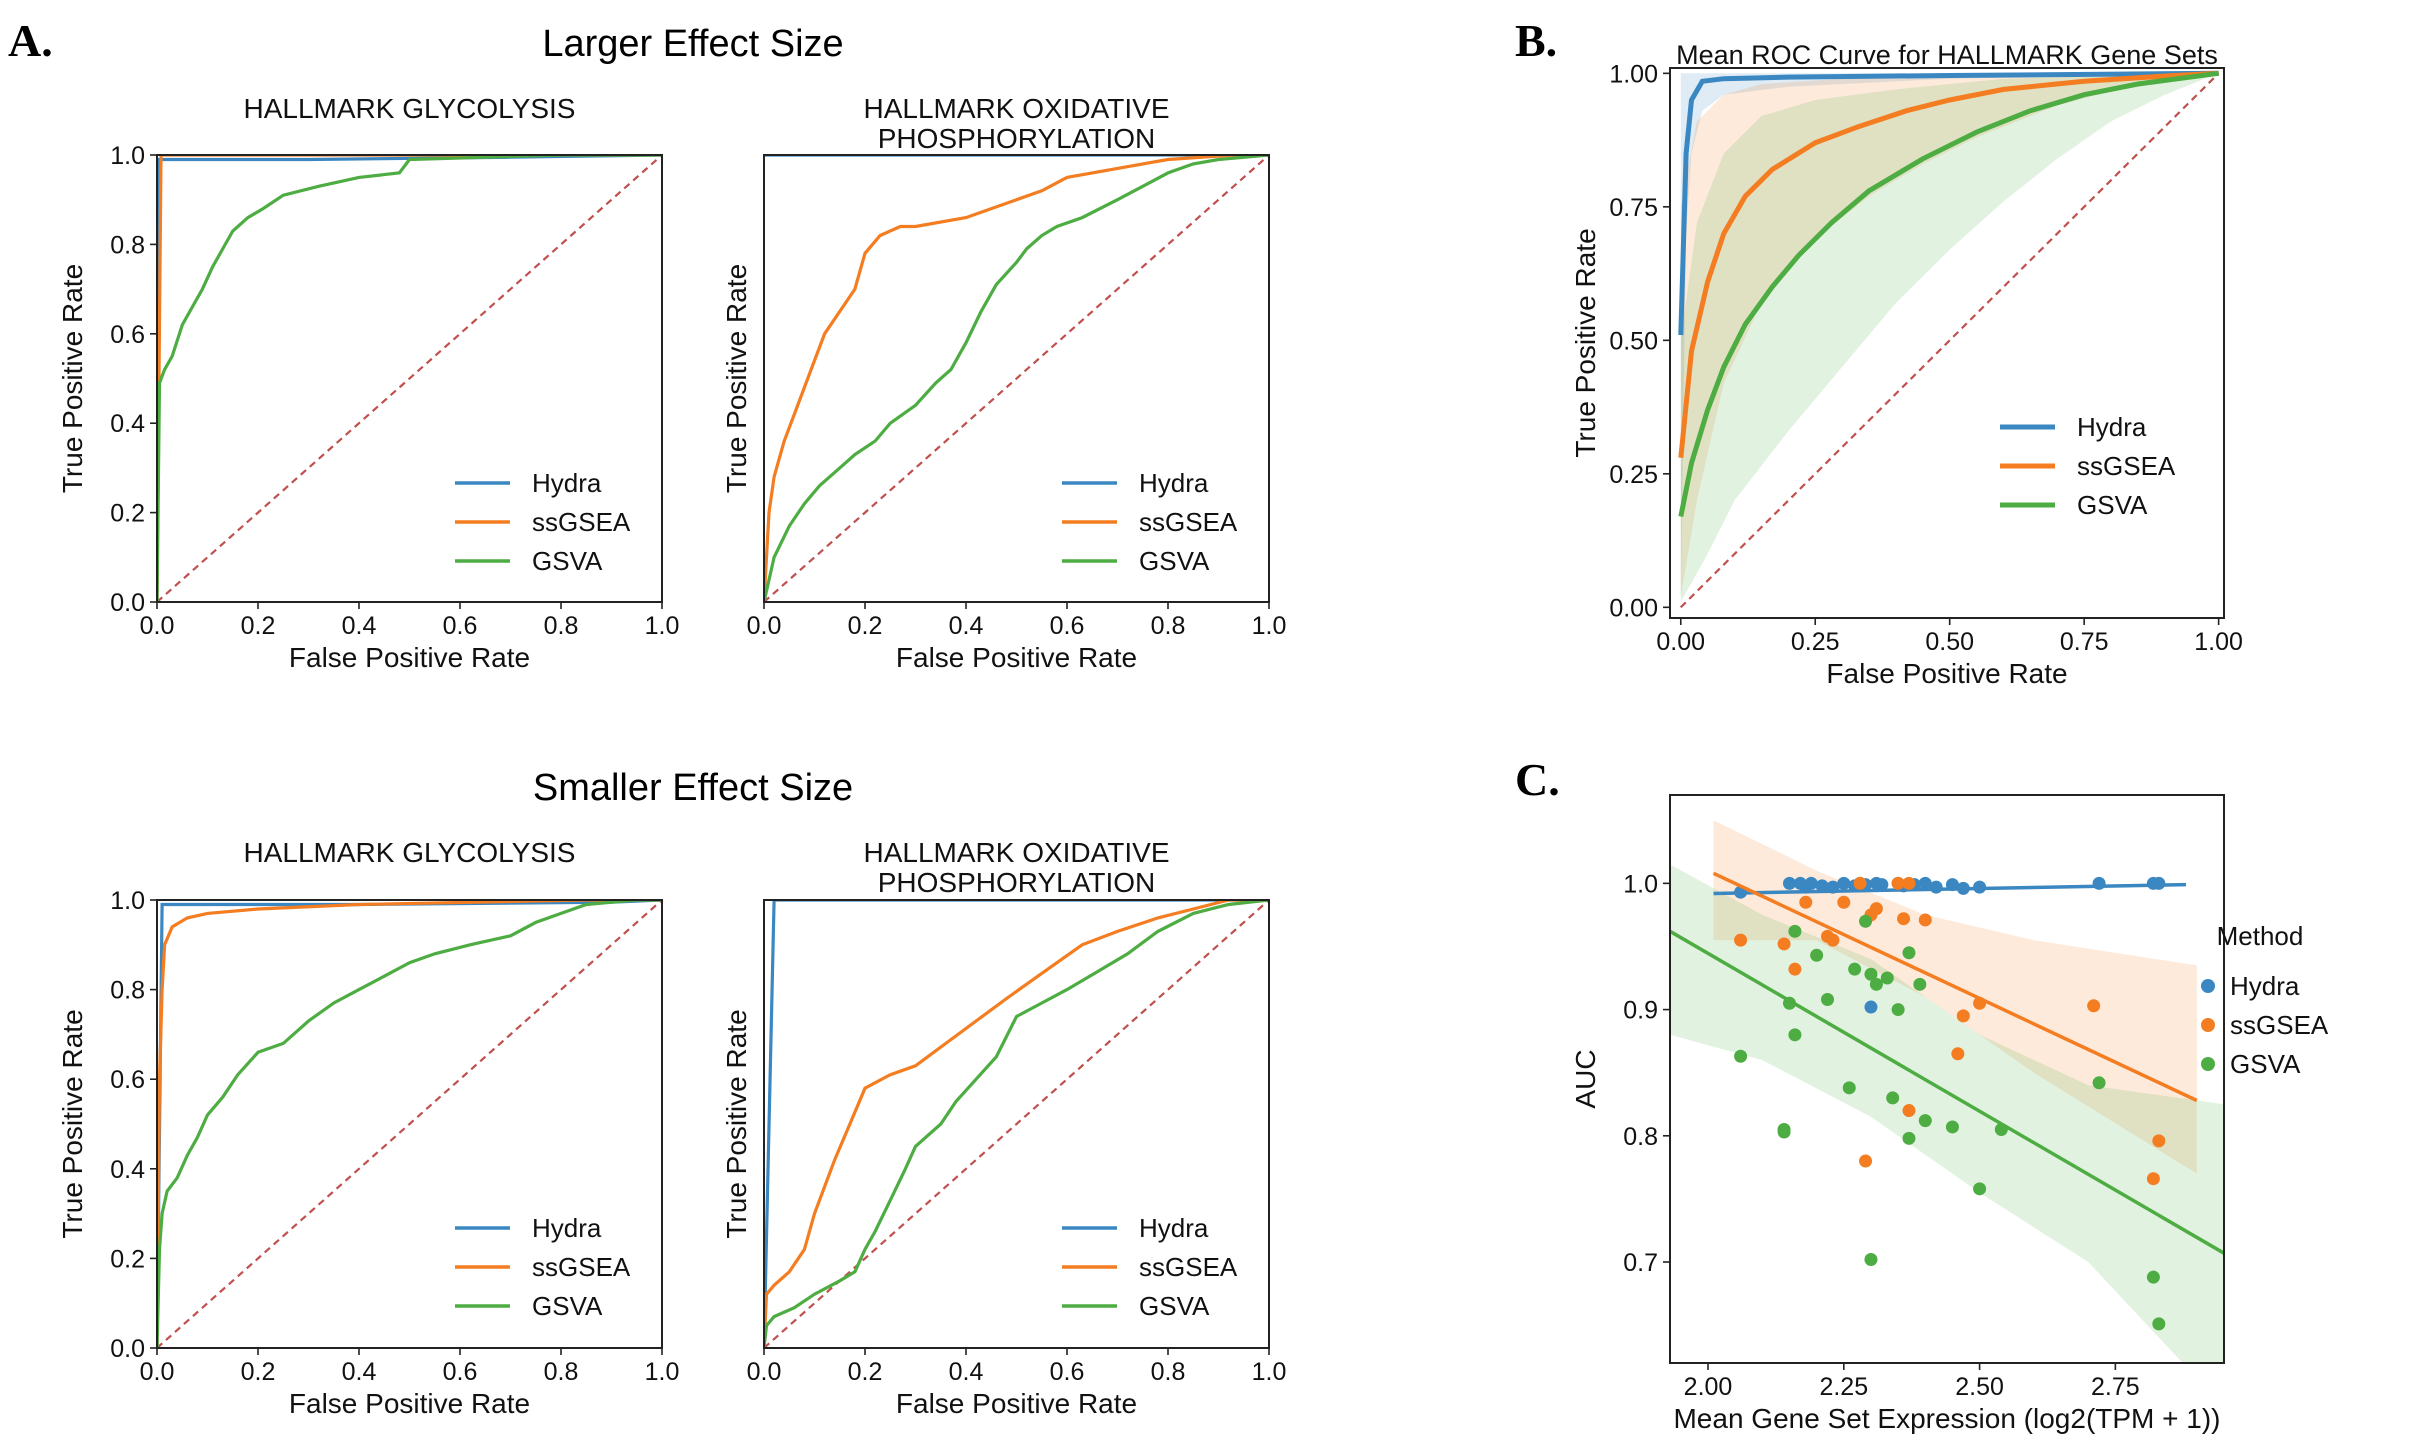 This screenshot has height=1444, width=2416. I want to click on y-tick-label: 0.7, so click(1640, 1263).